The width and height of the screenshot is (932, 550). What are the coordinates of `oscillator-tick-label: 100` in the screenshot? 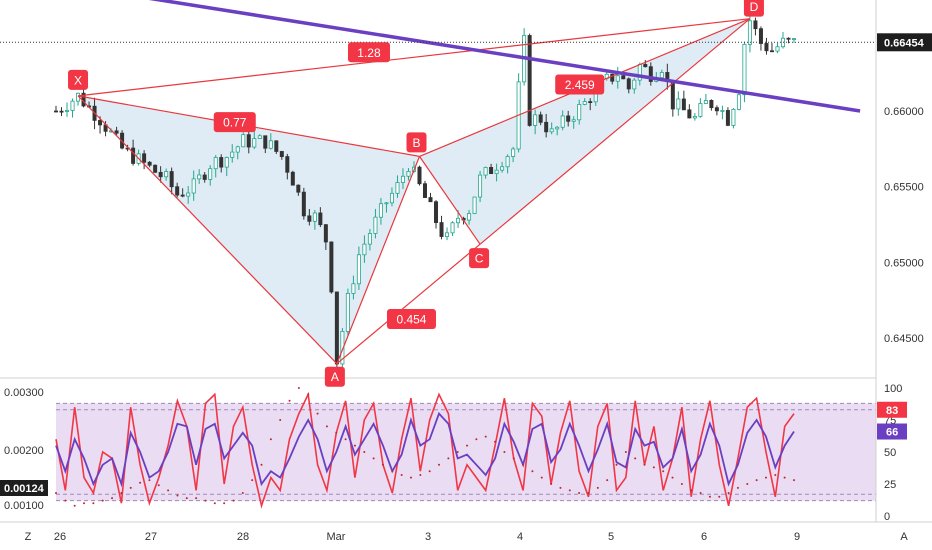 It's located at (893, 389).